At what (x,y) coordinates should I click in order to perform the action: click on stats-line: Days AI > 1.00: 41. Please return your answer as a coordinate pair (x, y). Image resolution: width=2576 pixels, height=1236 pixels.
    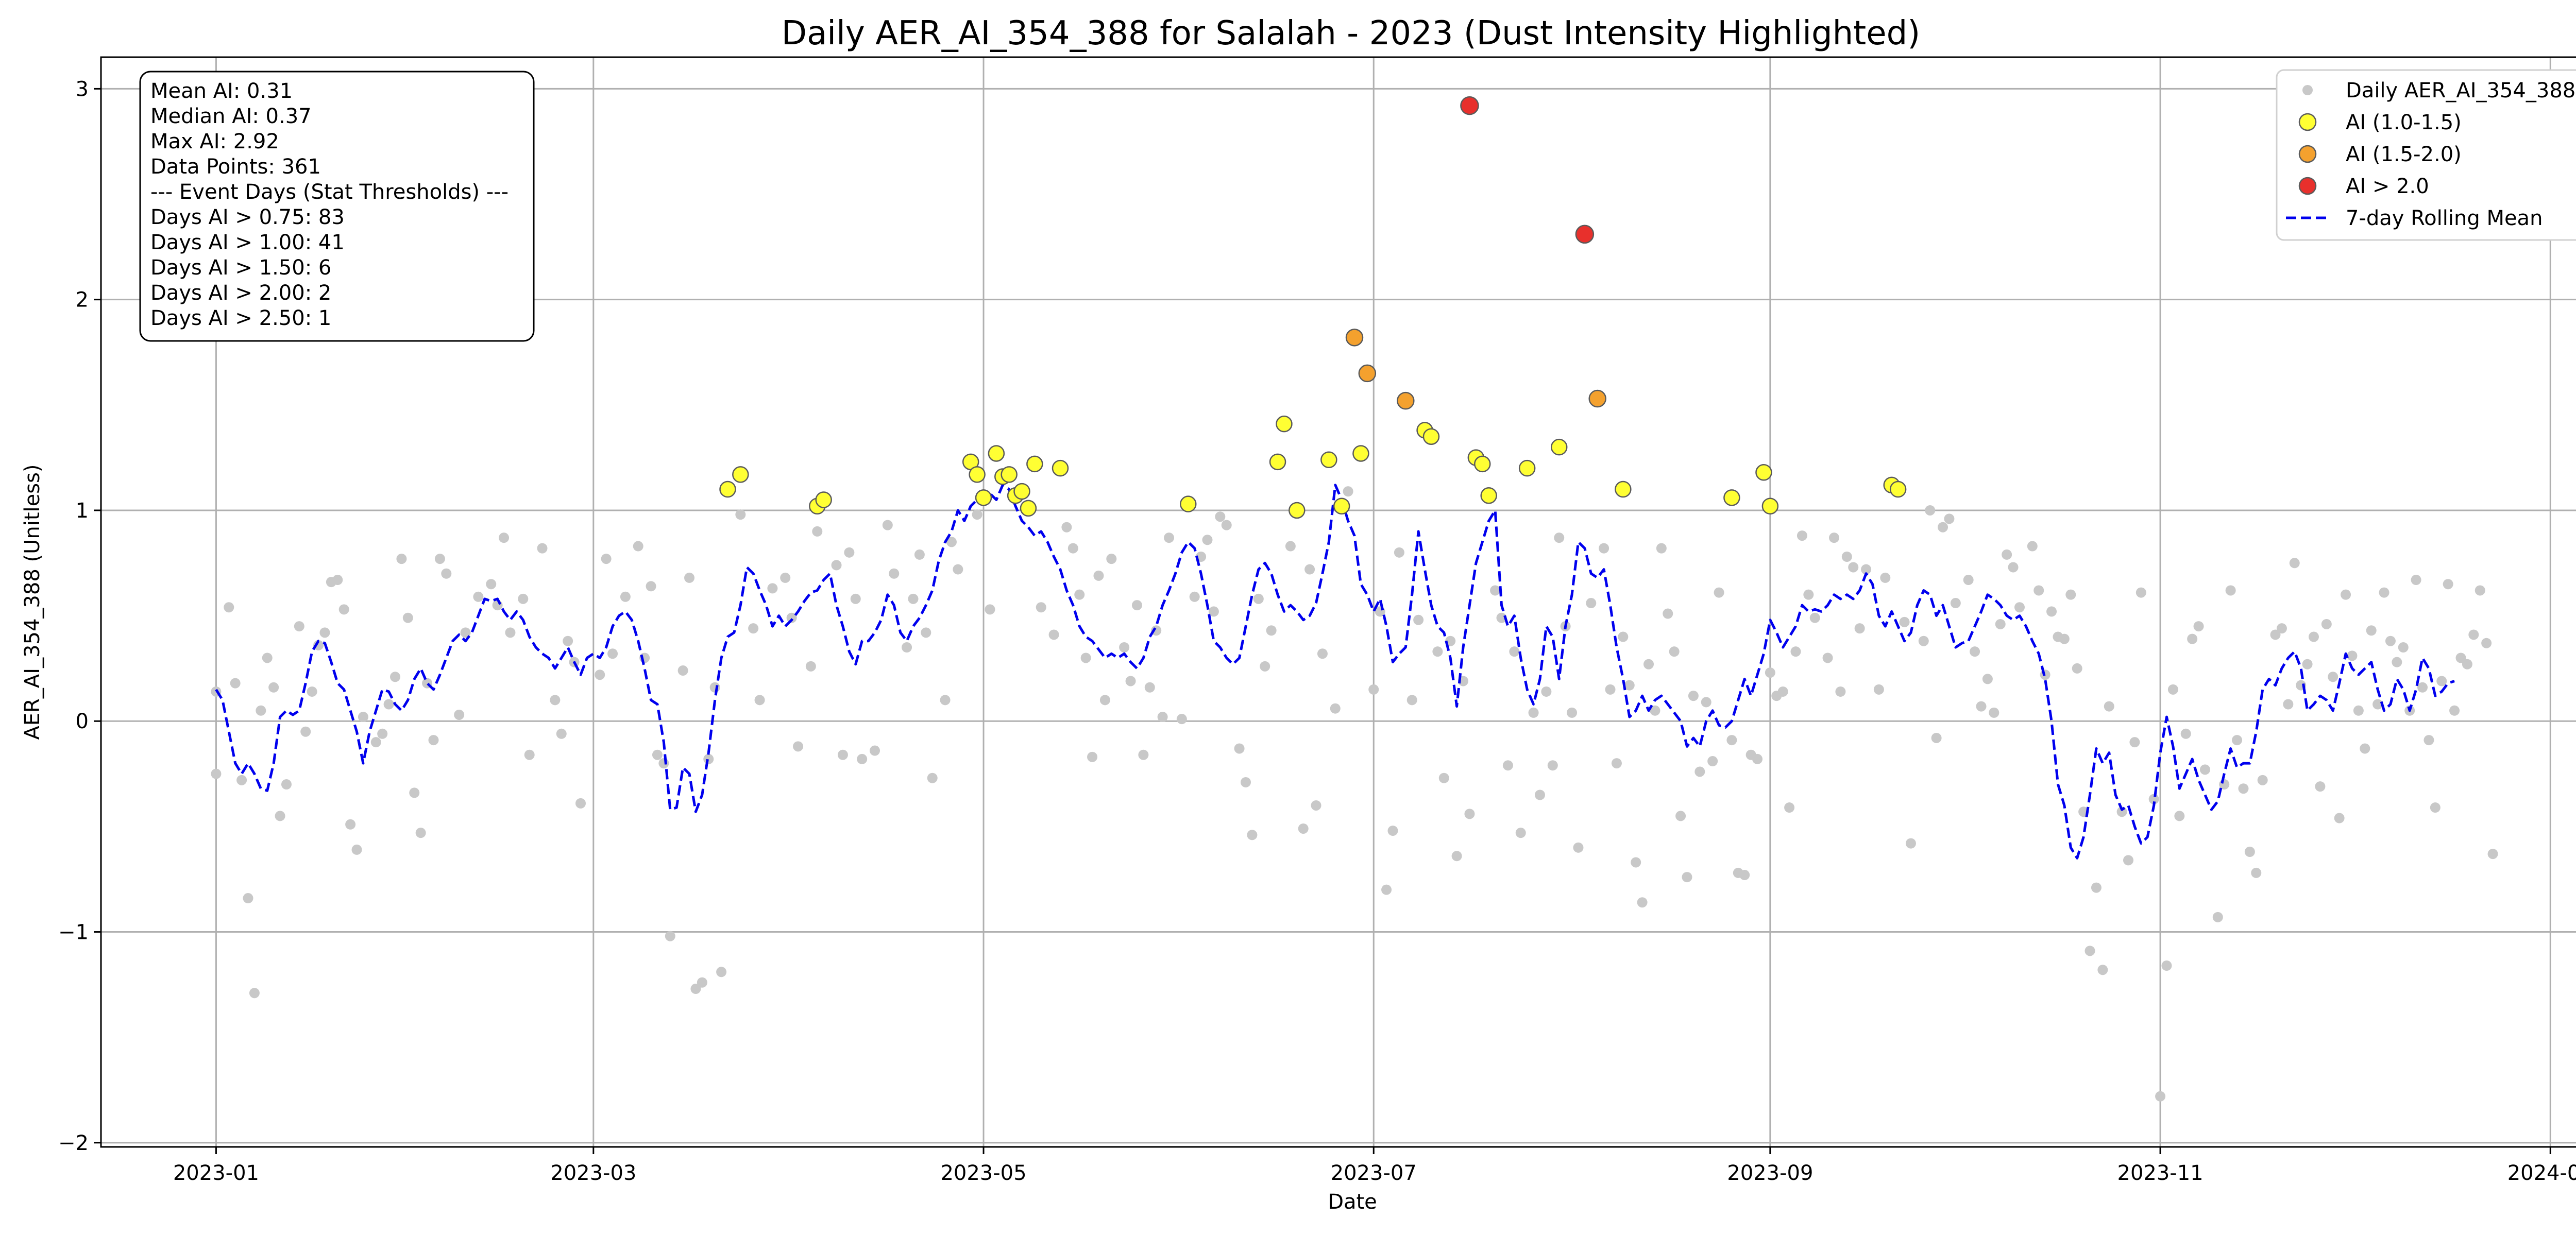
    Looking at the image, I should click on (247, 242).